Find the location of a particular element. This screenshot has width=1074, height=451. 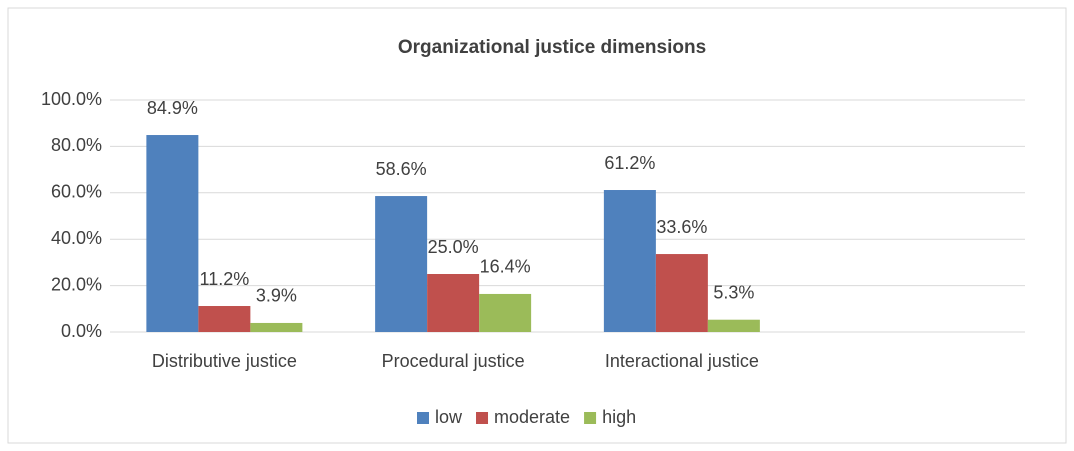

x-tick-label: Interactional justice is located at coordinates (682, 361).